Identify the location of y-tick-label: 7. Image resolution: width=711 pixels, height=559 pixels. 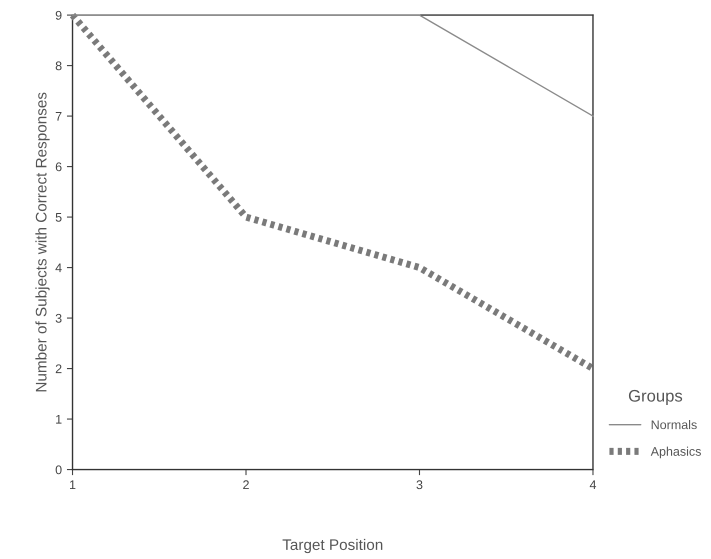
(59, 116).